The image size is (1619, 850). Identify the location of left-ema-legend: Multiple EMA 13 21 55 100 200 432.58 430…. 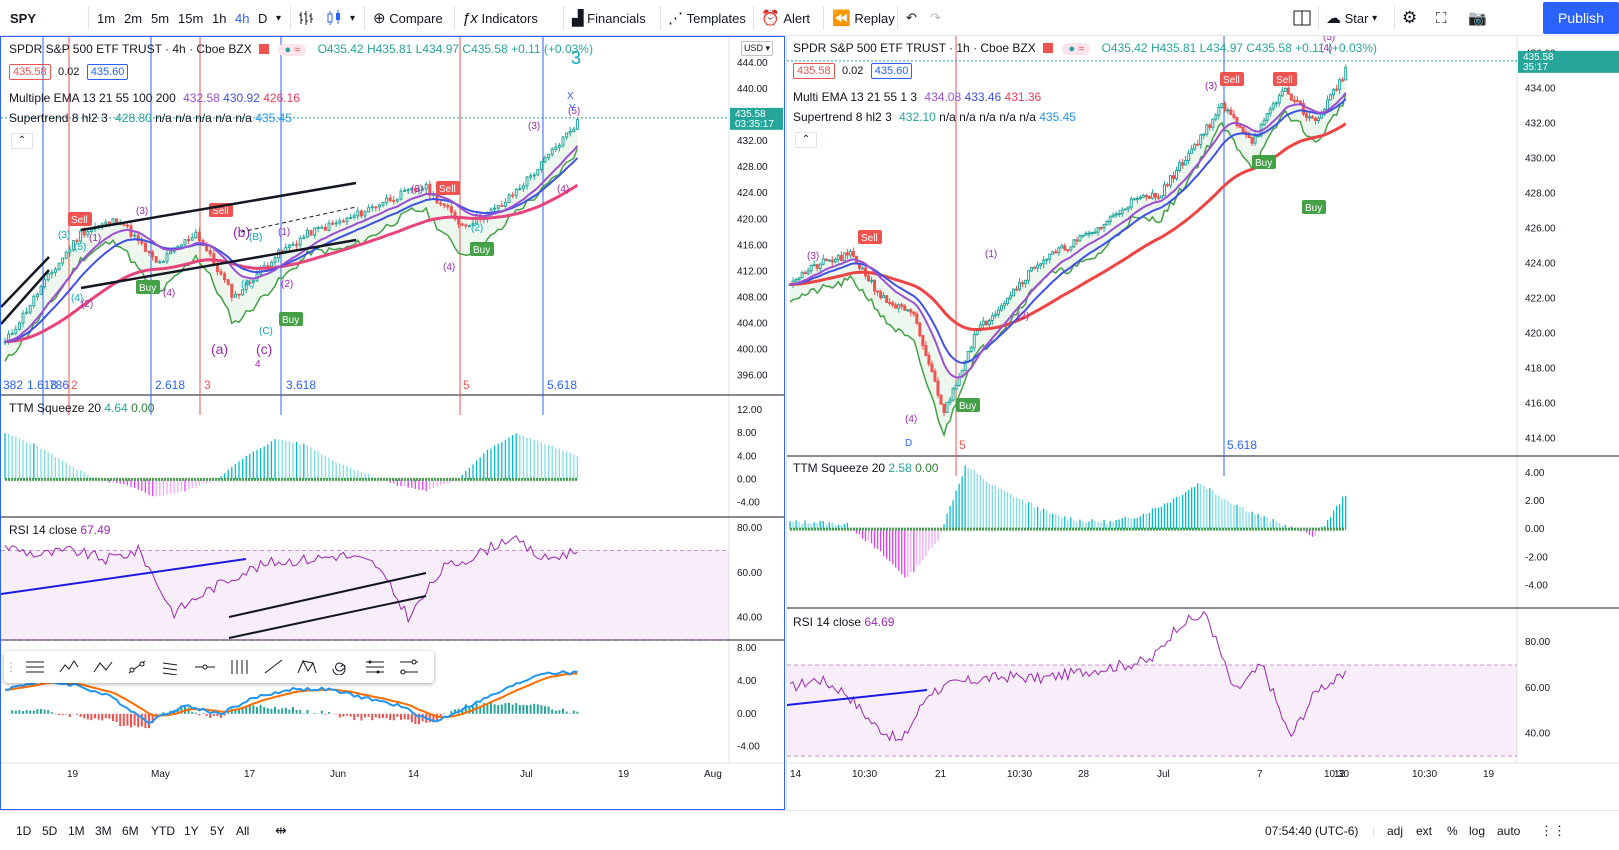
(154, 98).